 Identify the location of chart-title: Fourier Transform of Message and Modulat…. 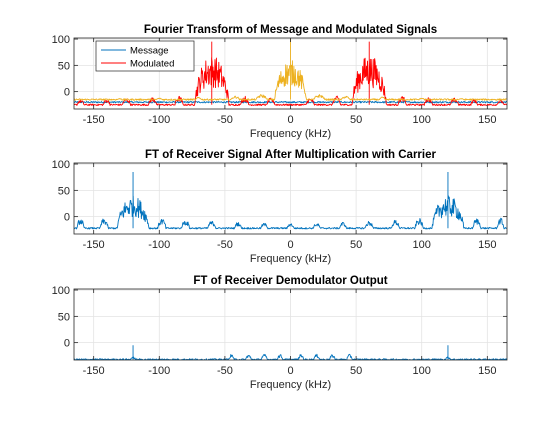
(290, 30).